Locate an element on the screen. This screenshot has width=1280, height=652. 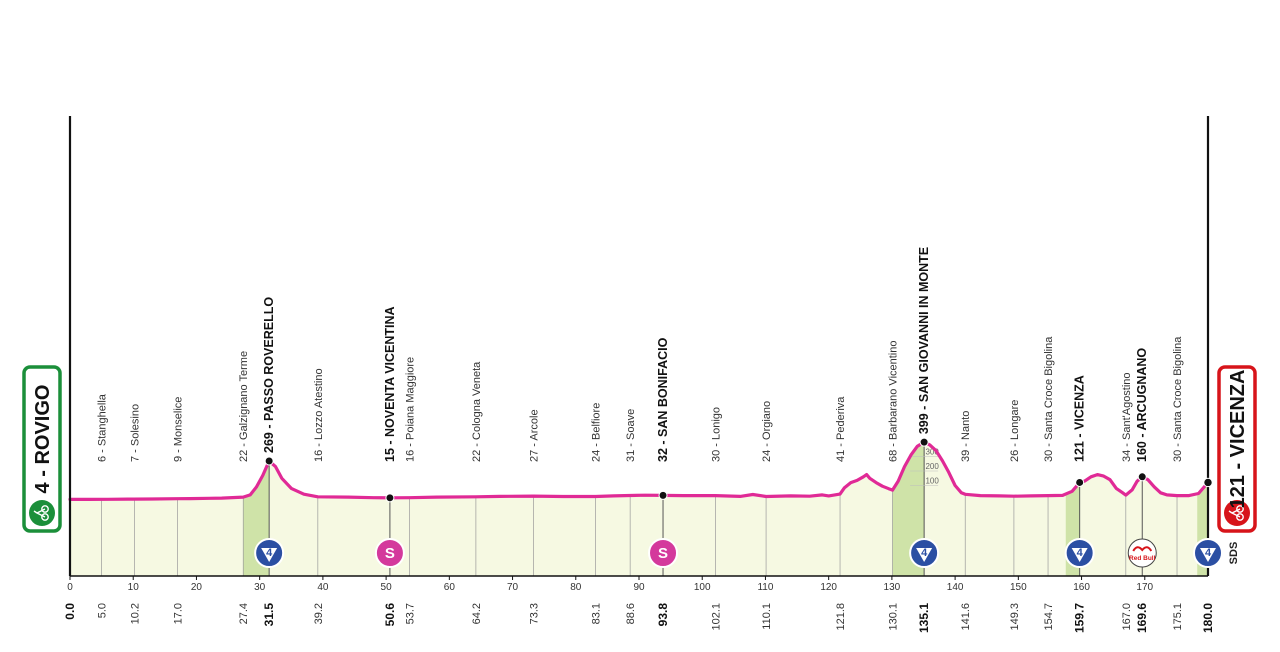
alt-tick-label-2: 300 is located at coordinates (932, 452).